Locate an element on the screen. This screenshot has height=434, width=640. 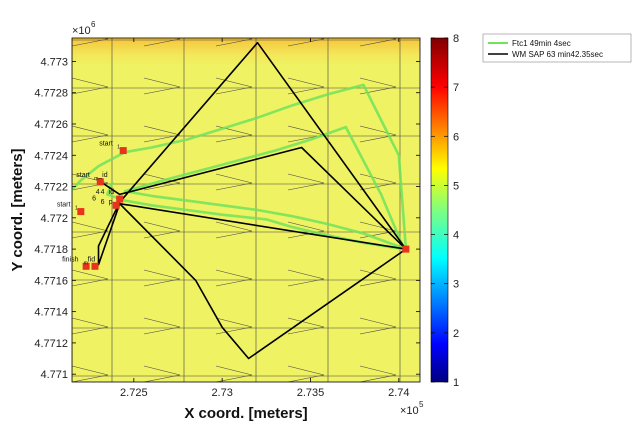
marker-label-suffix: fid is located at coordinates (92, 259).